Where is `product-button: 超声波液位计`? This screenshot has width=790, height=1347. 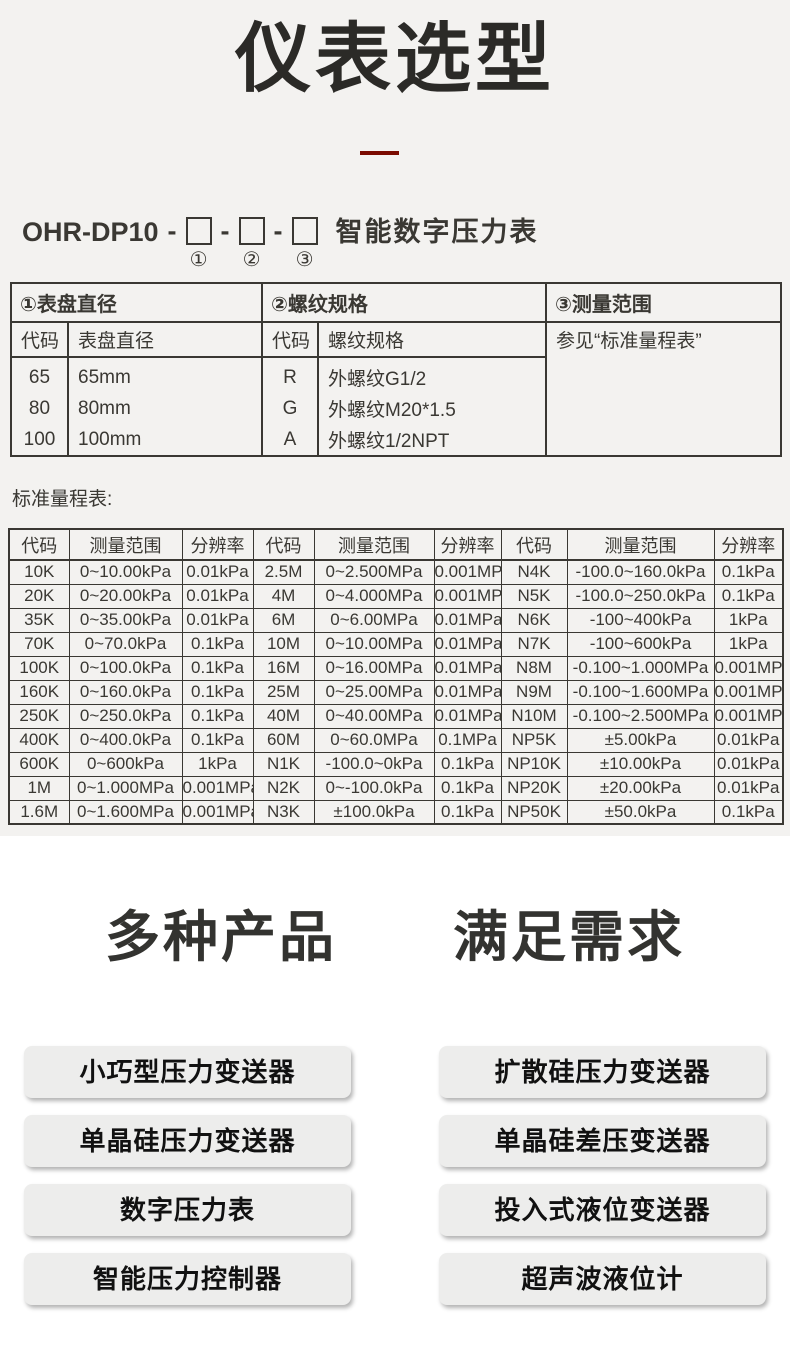 product-button: 超声波液位计 is located at coordinates (602, 1279).